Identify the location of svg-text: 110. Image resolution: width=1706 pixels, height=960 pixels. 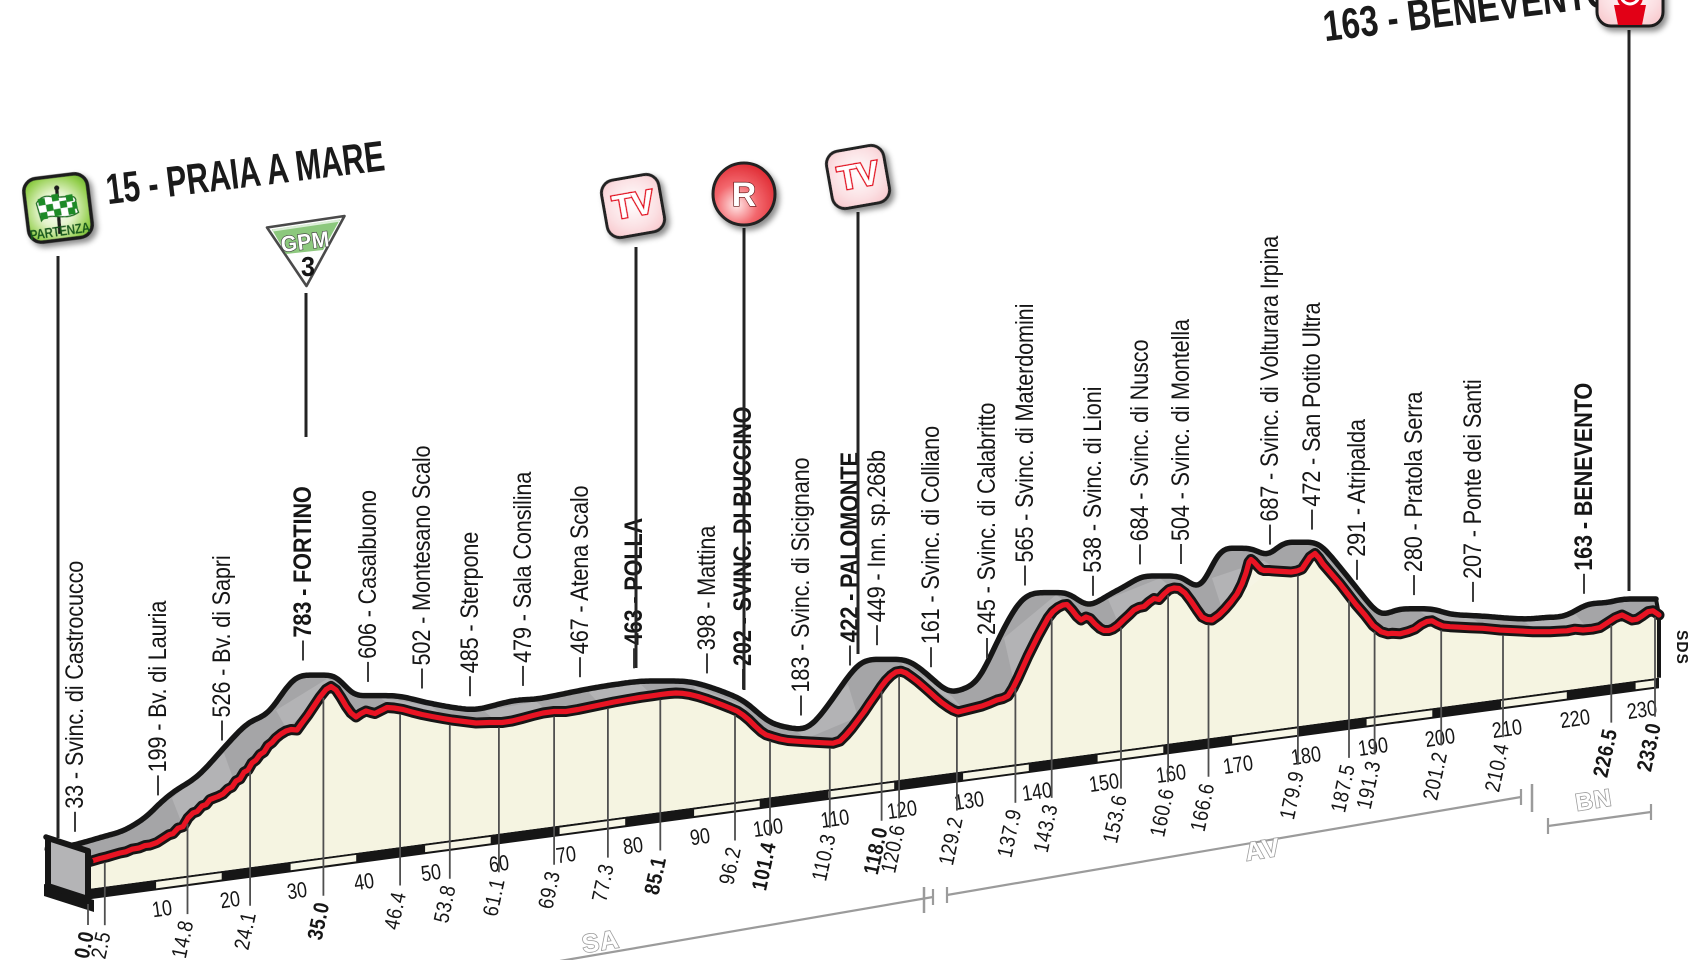
(835, 820).